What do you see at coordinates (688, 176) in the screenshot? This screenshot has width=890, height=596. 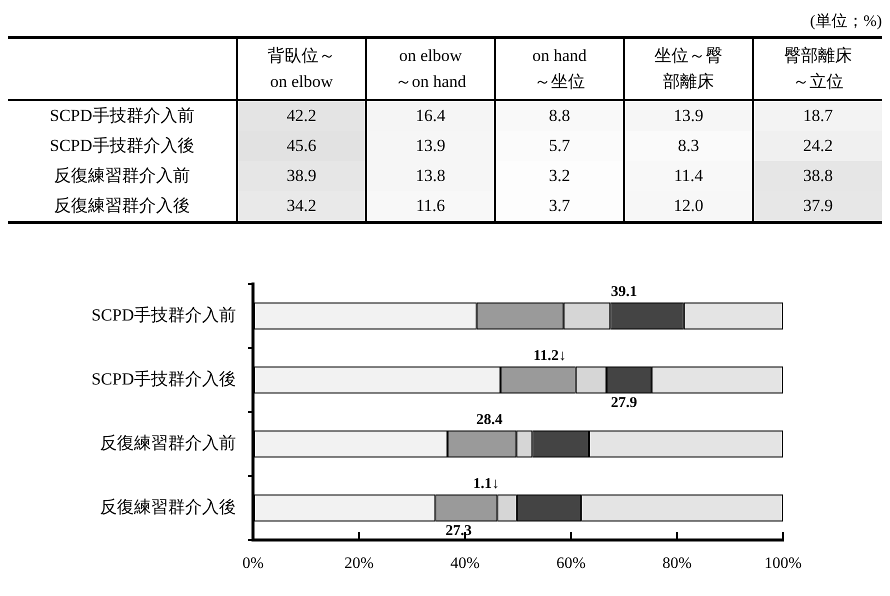 I see `data-label: 11.4` at bounding box center [688, 176].